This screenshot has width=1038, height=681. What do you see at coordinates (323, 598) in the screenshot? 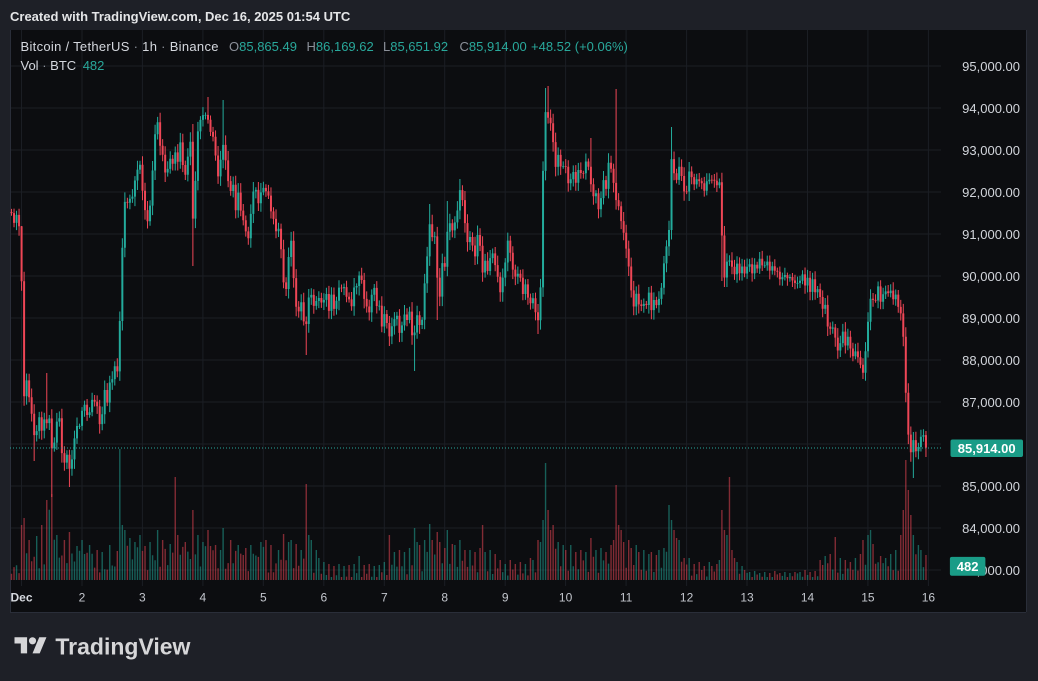
I see `svg-text: 6` at bounding box center [323, 598].